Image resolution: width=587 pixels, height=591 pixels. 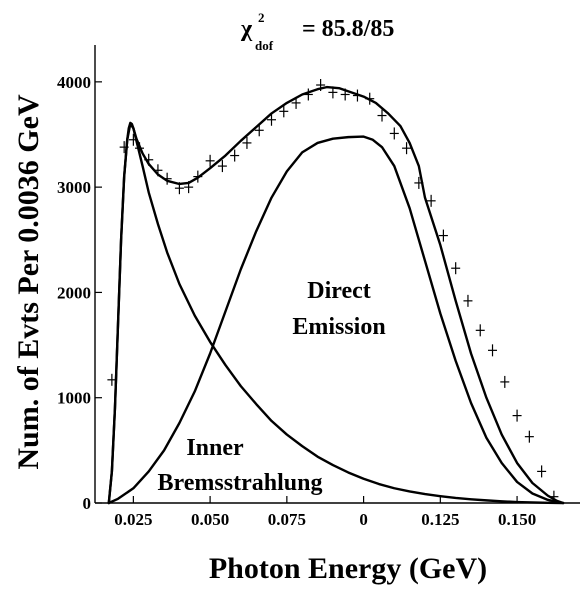 What do you see at coordinates (264, 45) in the screenshot?
I see `title-subscript: dof` at bounding box center [264, 45].